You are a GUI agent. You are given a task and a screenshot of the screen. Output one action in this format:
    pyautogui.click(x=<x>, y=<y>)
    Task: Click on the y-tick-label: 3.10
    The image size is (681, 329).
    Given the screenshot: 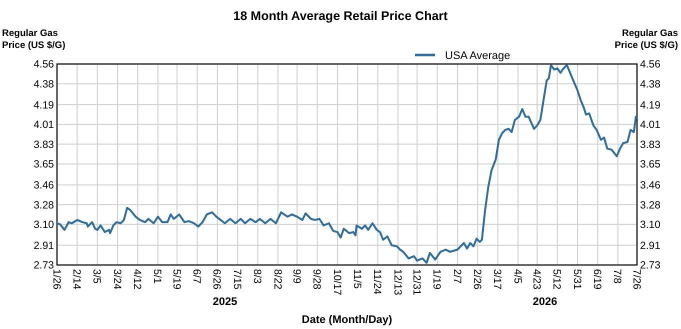 What is the action you would take?
    pyautogui.click(x=44, y=225)
    